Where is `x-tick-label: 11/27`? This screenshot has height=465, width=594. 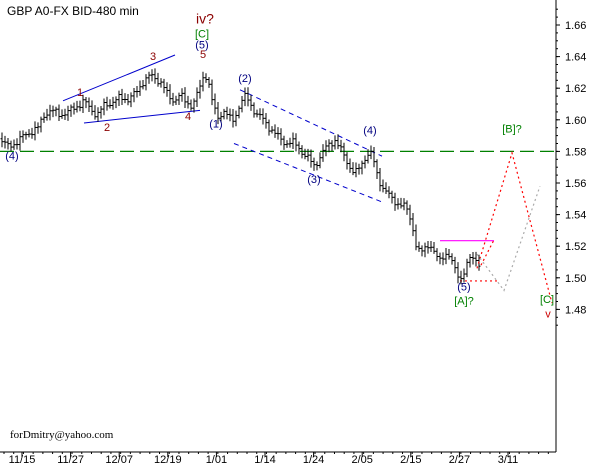
x-tick-label: 11/27 is located at coordinates (70, 459).